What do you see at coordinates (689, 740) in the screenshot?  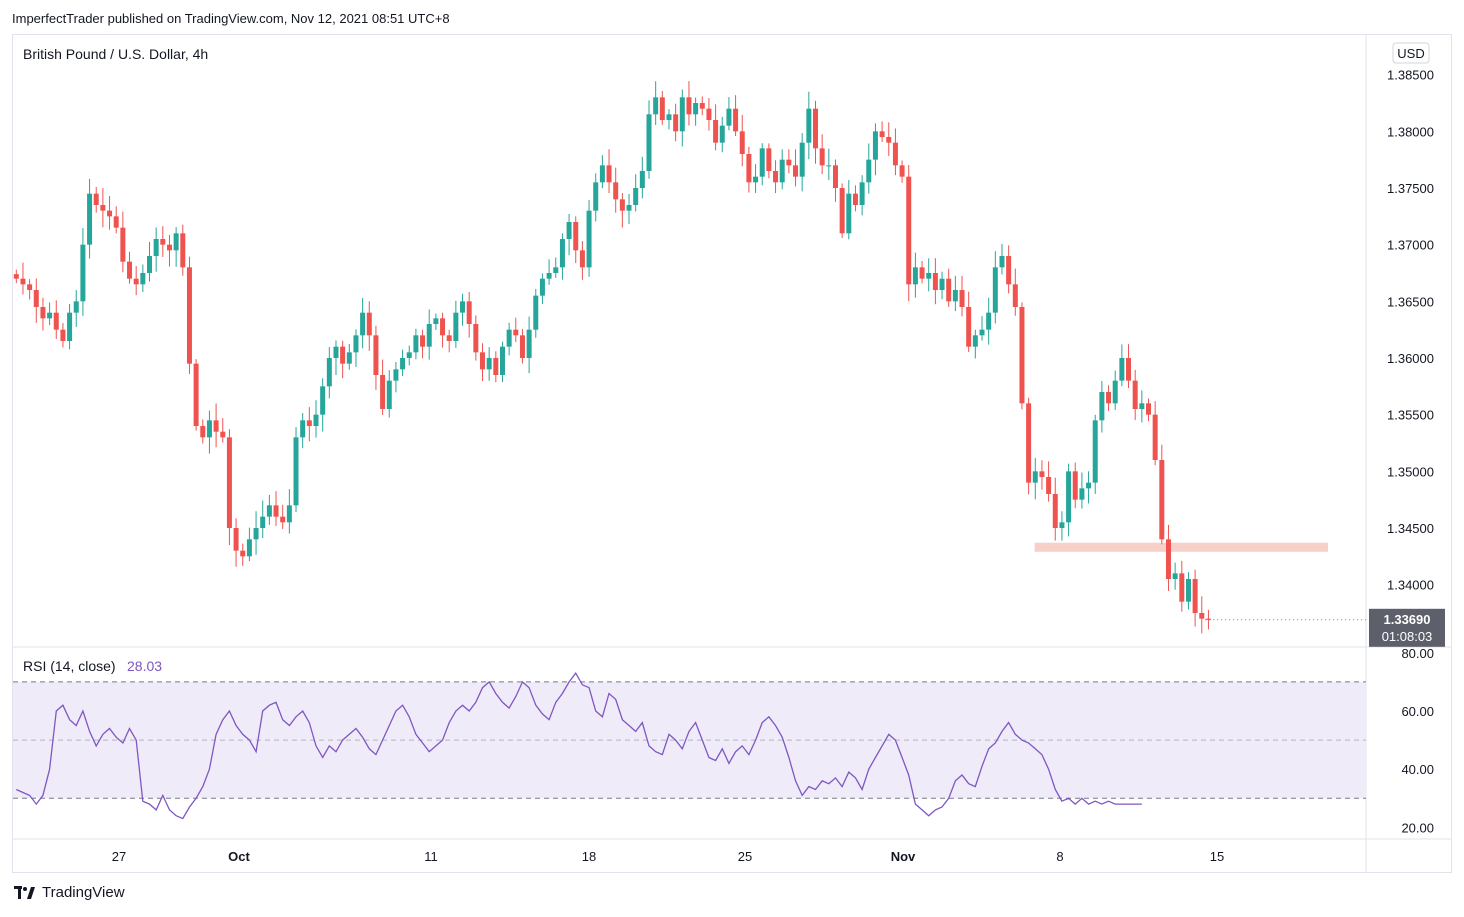 I see `rsi-band-layer` at bounding box center [689, 740].